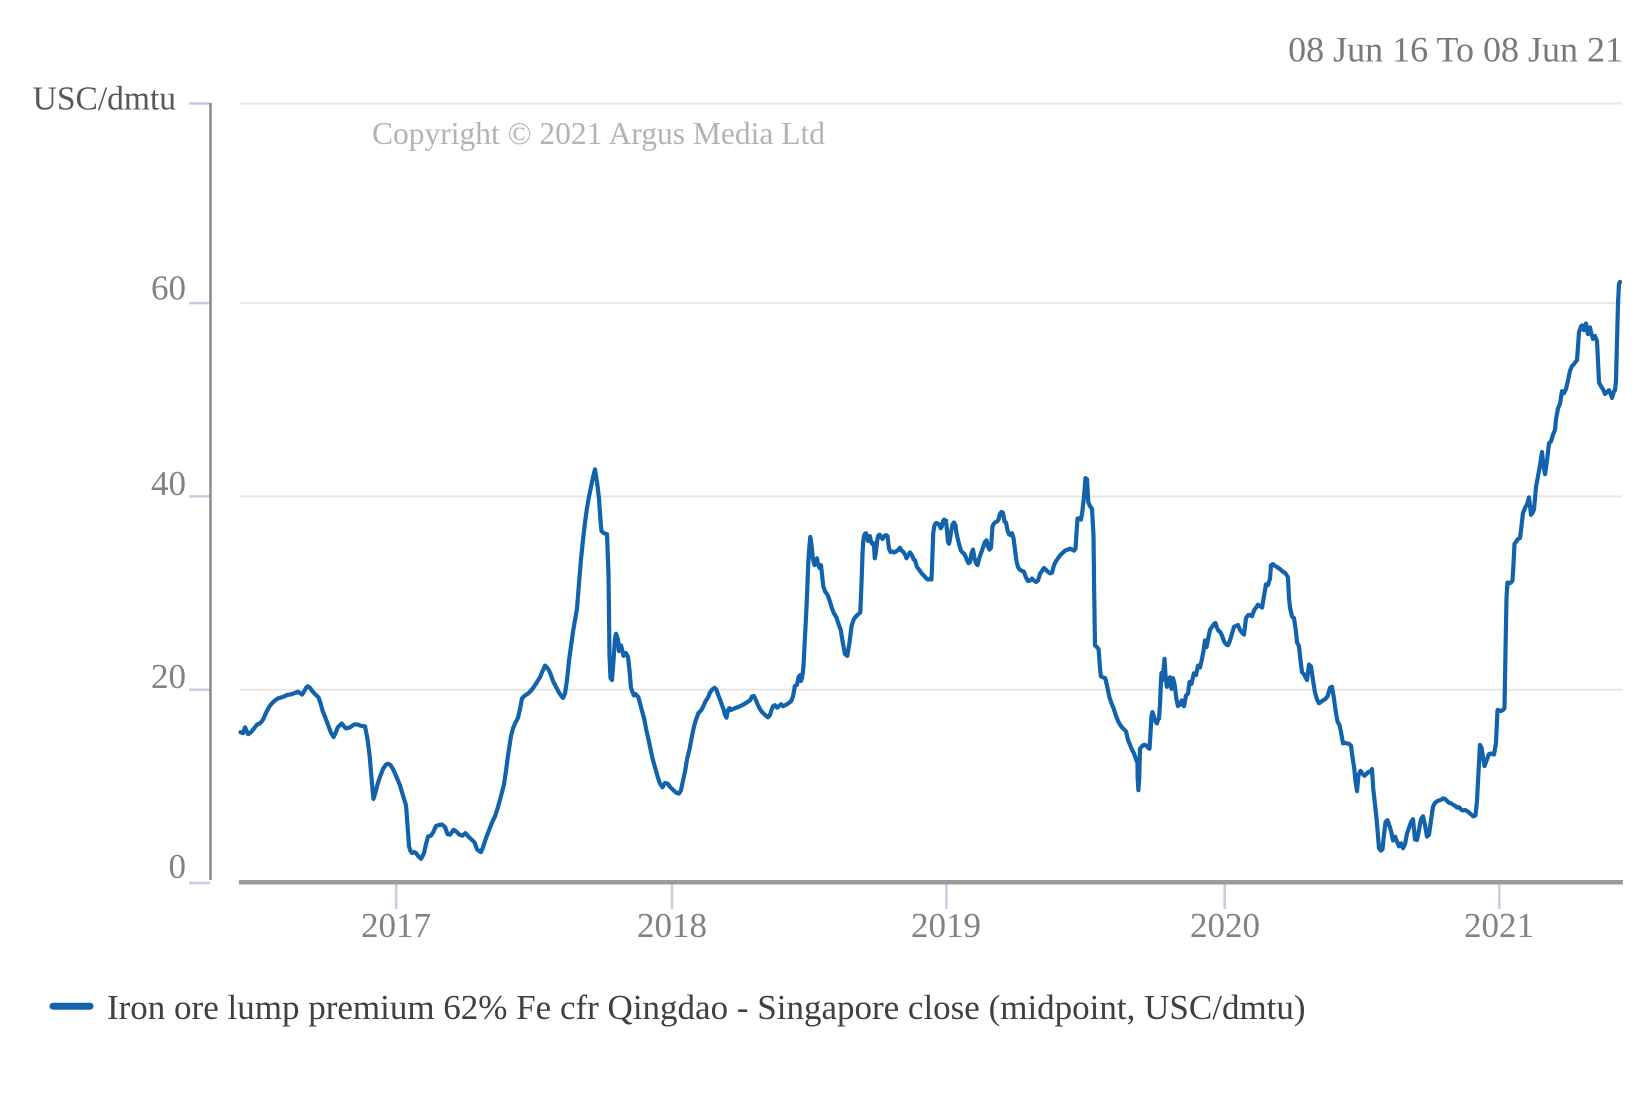  I want to click on svg-text: 0, so click(178, 866).